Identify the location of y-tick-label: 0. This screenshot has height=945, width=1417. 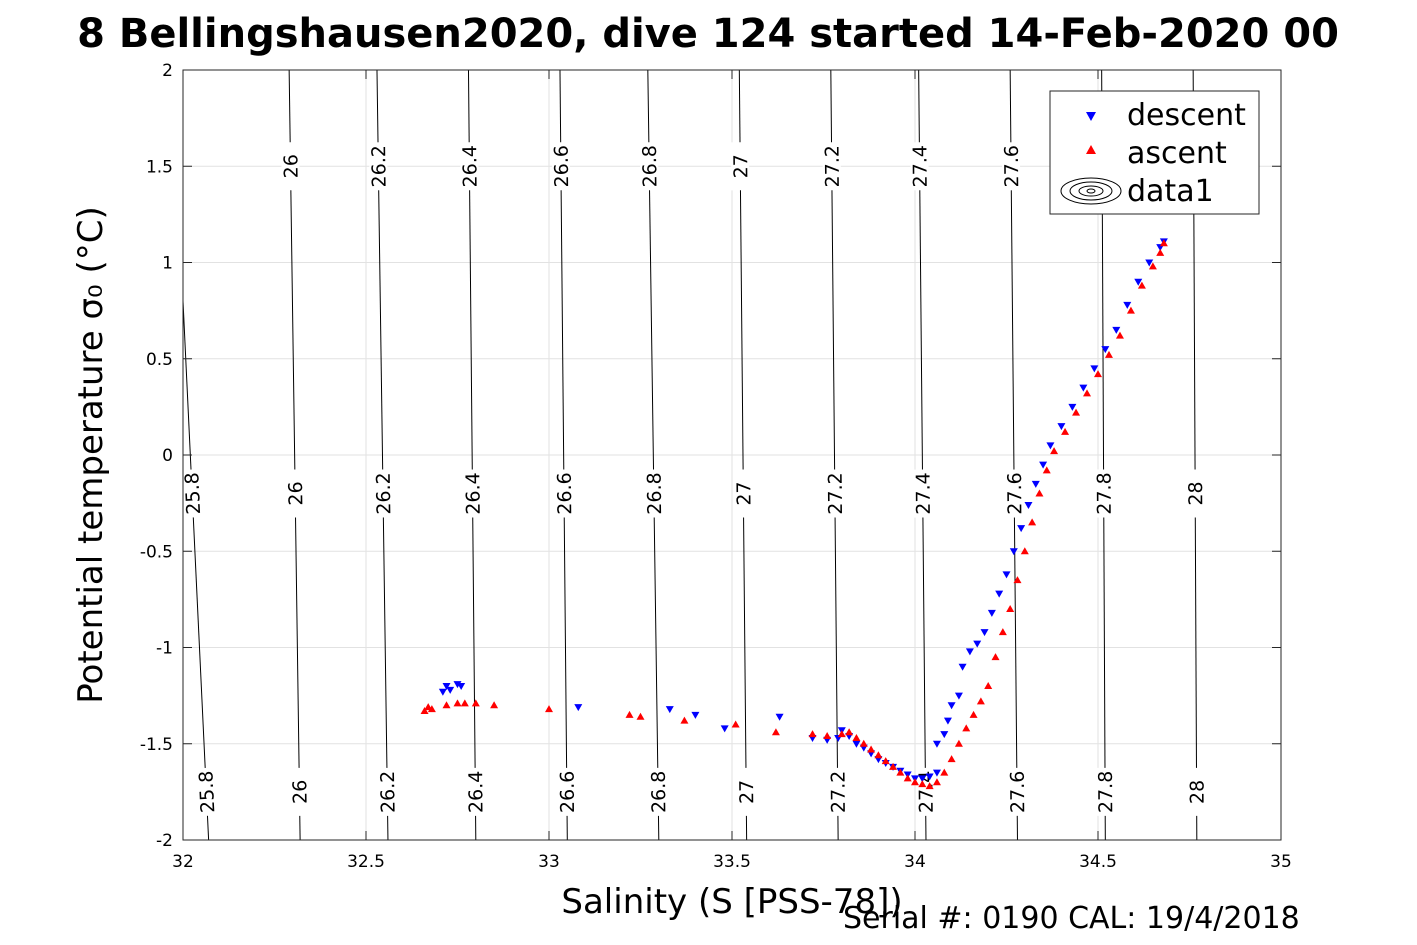
(167, 456).